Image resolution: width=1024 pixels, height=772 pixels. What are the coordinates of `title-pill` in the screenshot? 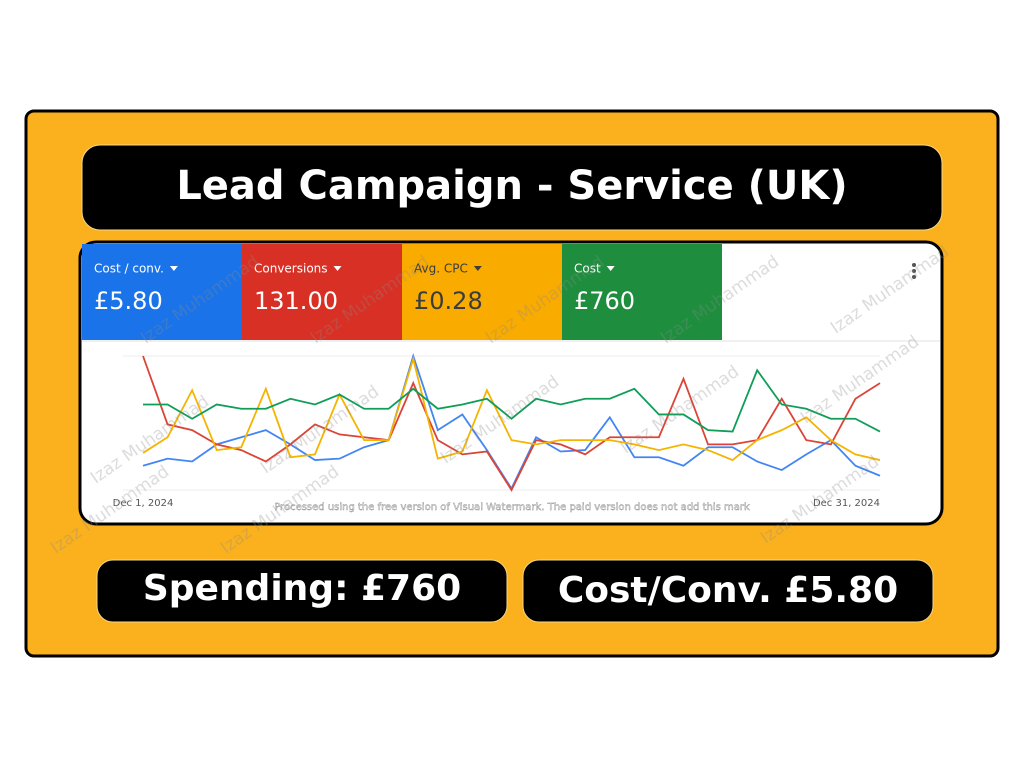 It's located at (512, 187).